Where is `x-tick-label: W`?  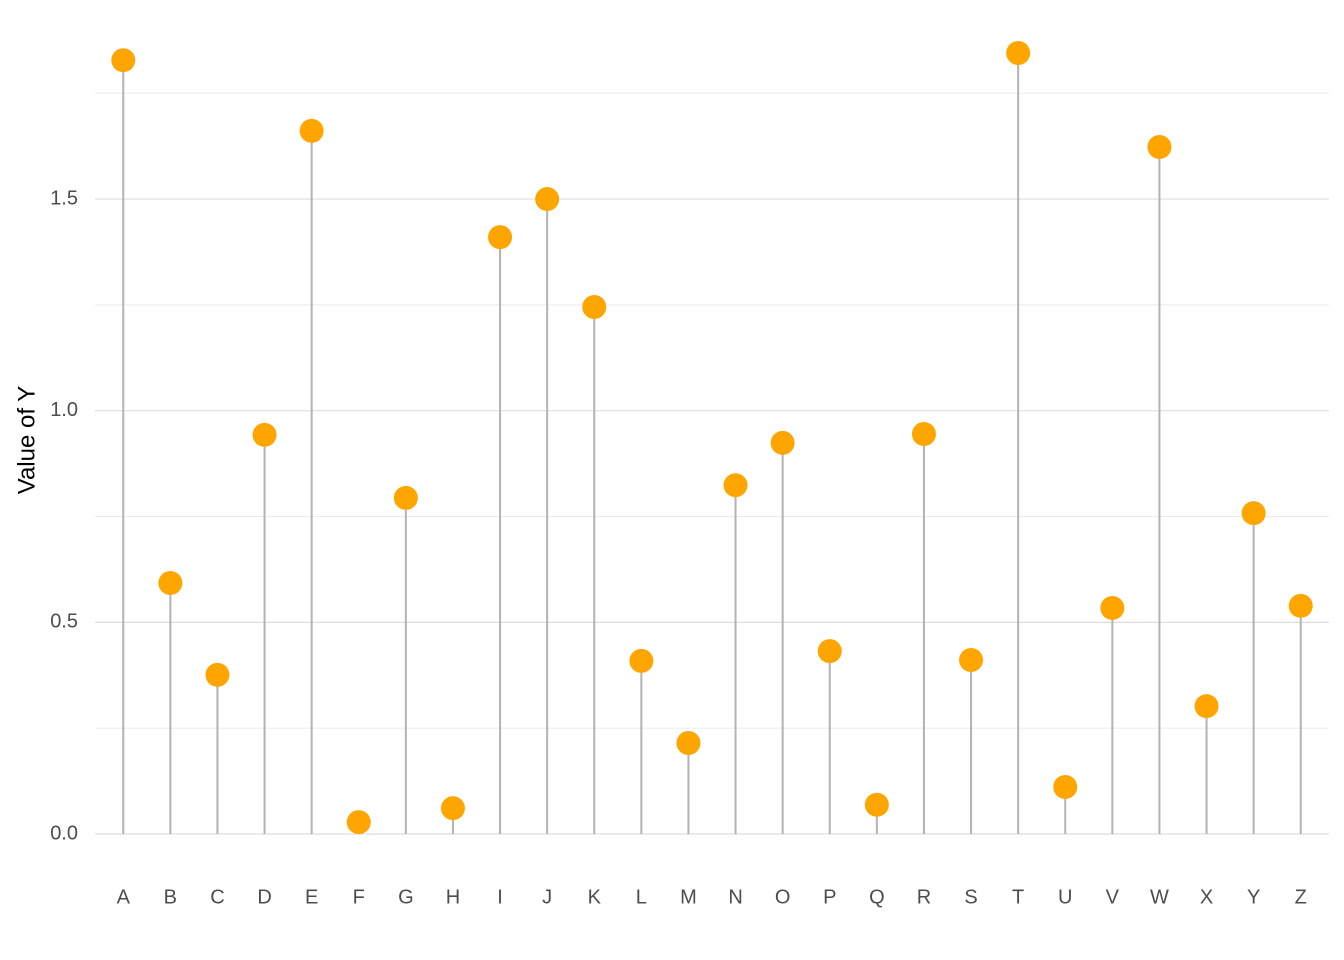
x-tick-label: W is located at coordinates (1159, 897).